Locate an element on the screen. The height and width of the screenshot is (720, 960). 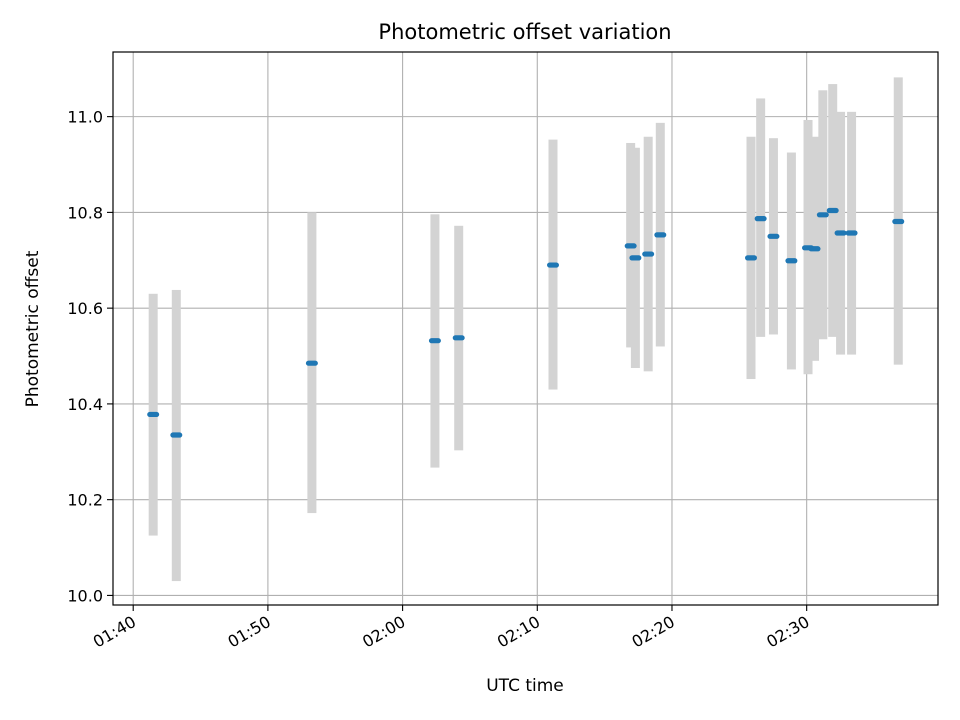
x-axis-label: UTC time is located at coordinates (525, 686).